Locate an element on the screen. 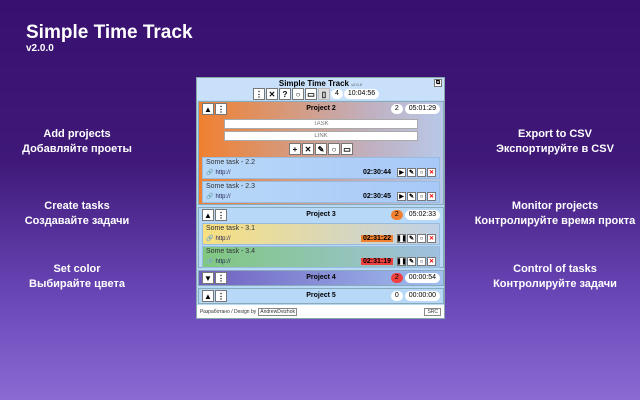 This screenshot has width=640, height=400. feature-ru: Выбирайте цвета is located at coordinates (77, 284).